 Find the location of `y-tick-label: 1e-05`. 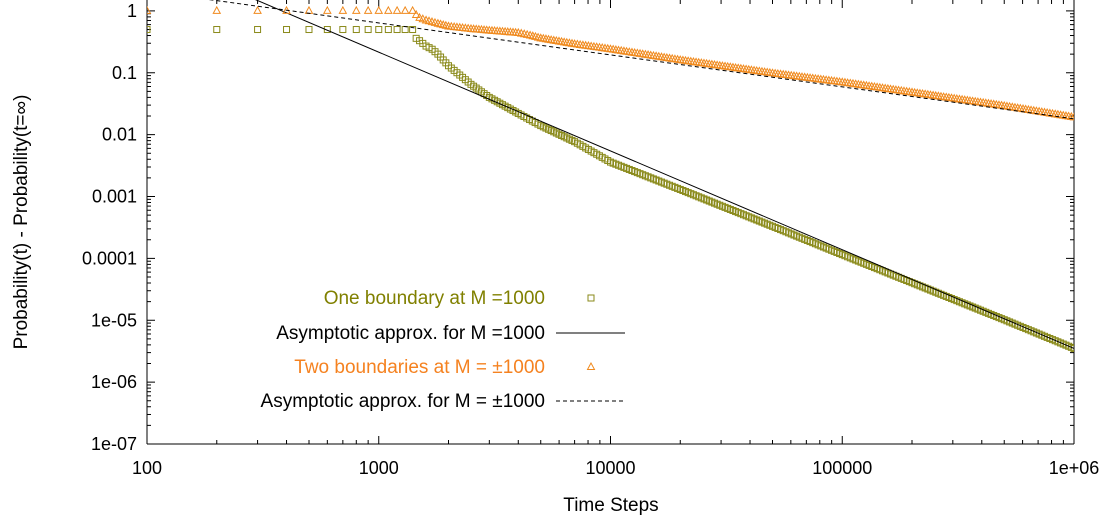

y-tick-label: 1e-05 is located at coordinates (114, 320).